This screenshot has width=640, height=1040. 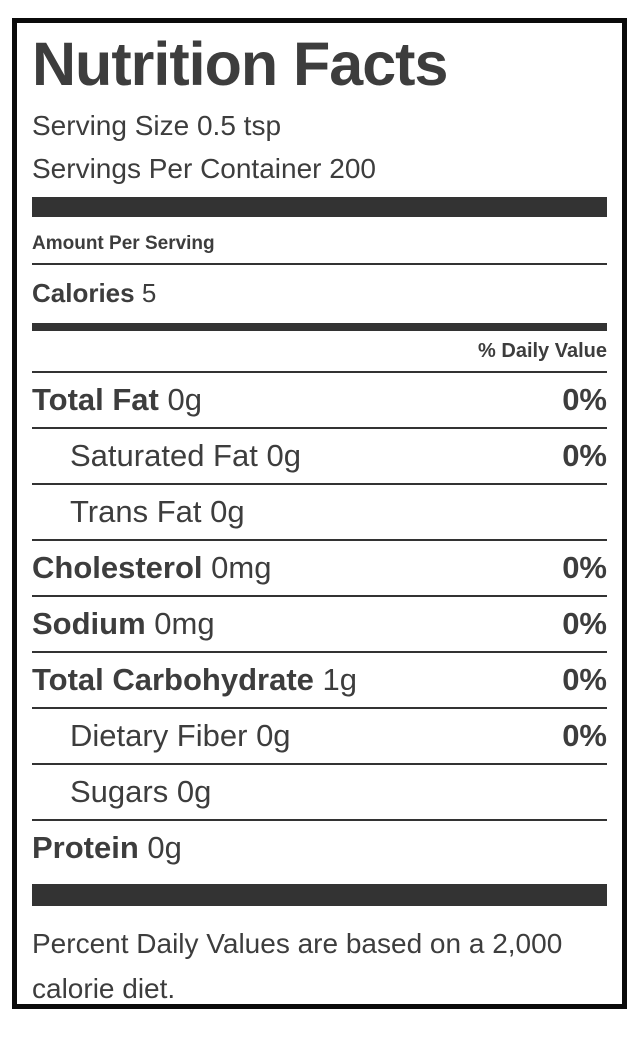 I want to click on nutrient-text: Total Fat 0g, so click(x=117, y=399).